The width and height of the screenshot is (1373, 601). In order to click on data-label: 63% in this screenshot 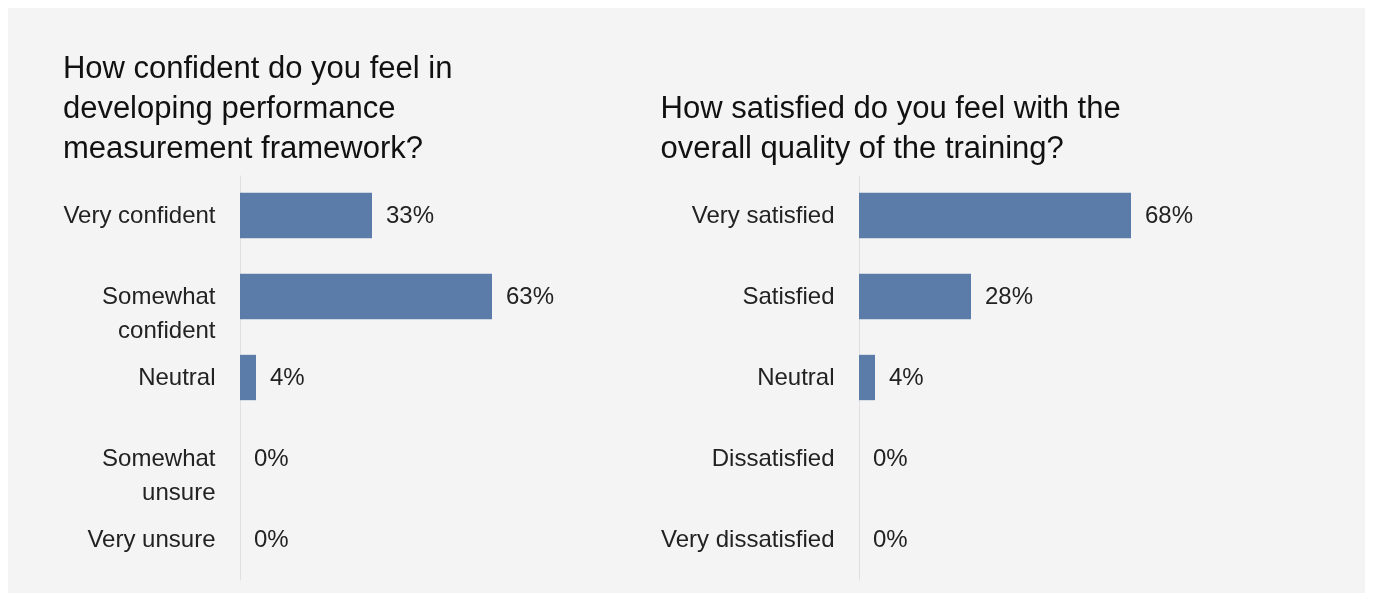, I will do `click(530, 295)`.